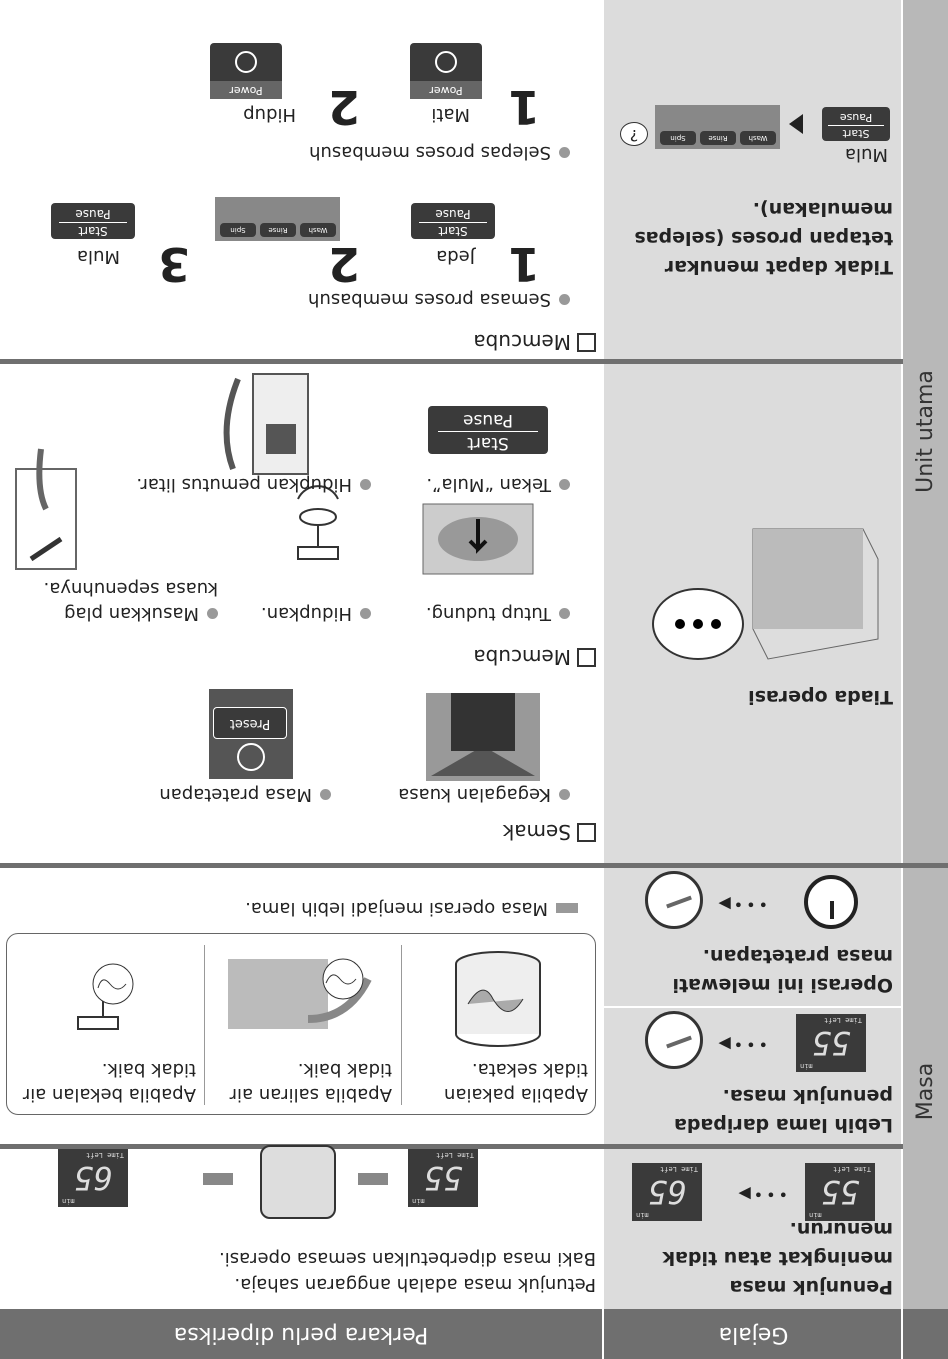 The height and width of the screenshot is (1359, 948). Describe the element at coordinates (474, 794) in the screenshot. I see `item-text: Kegagalan kuasa` at that location.